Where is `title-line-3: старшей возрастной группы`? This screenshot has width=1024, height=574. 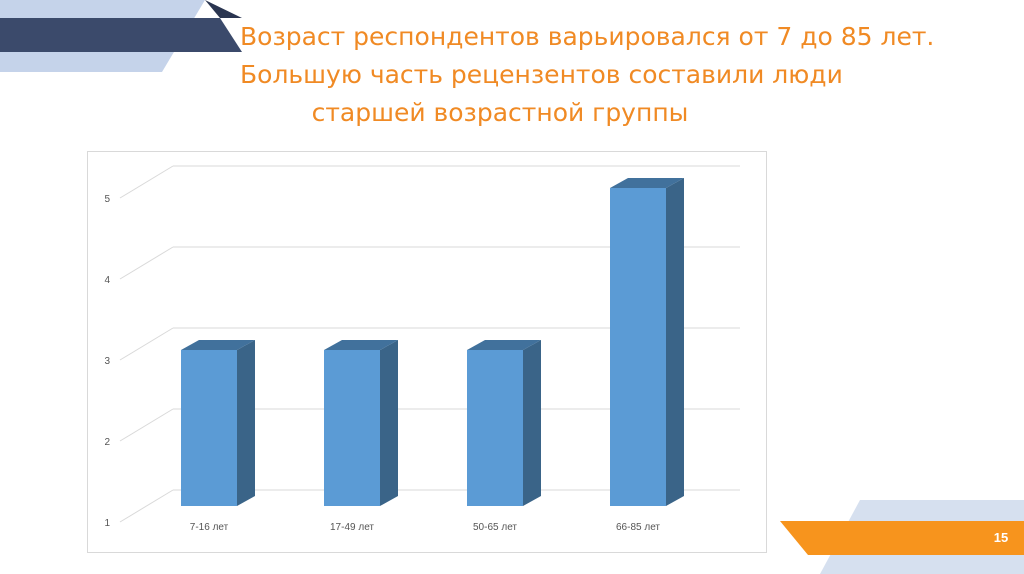
title-line-3: старшей возрастной группы is located at coordinates (500, 112).